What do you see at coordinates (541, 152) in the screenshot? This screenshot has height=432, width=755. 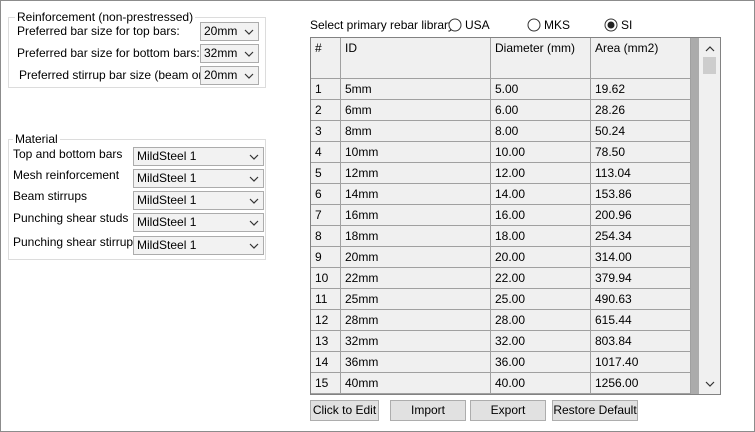 I see `grid-cell: 10.00` at bounding box center [541, 152].